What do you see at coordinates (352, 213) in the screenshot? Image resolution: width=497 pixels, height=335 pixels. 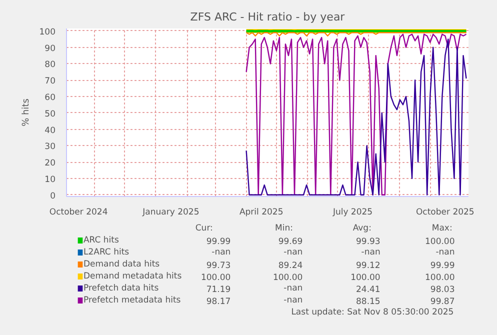 I see `x-tick-label: July 2025` at bounding box center [352, 213].